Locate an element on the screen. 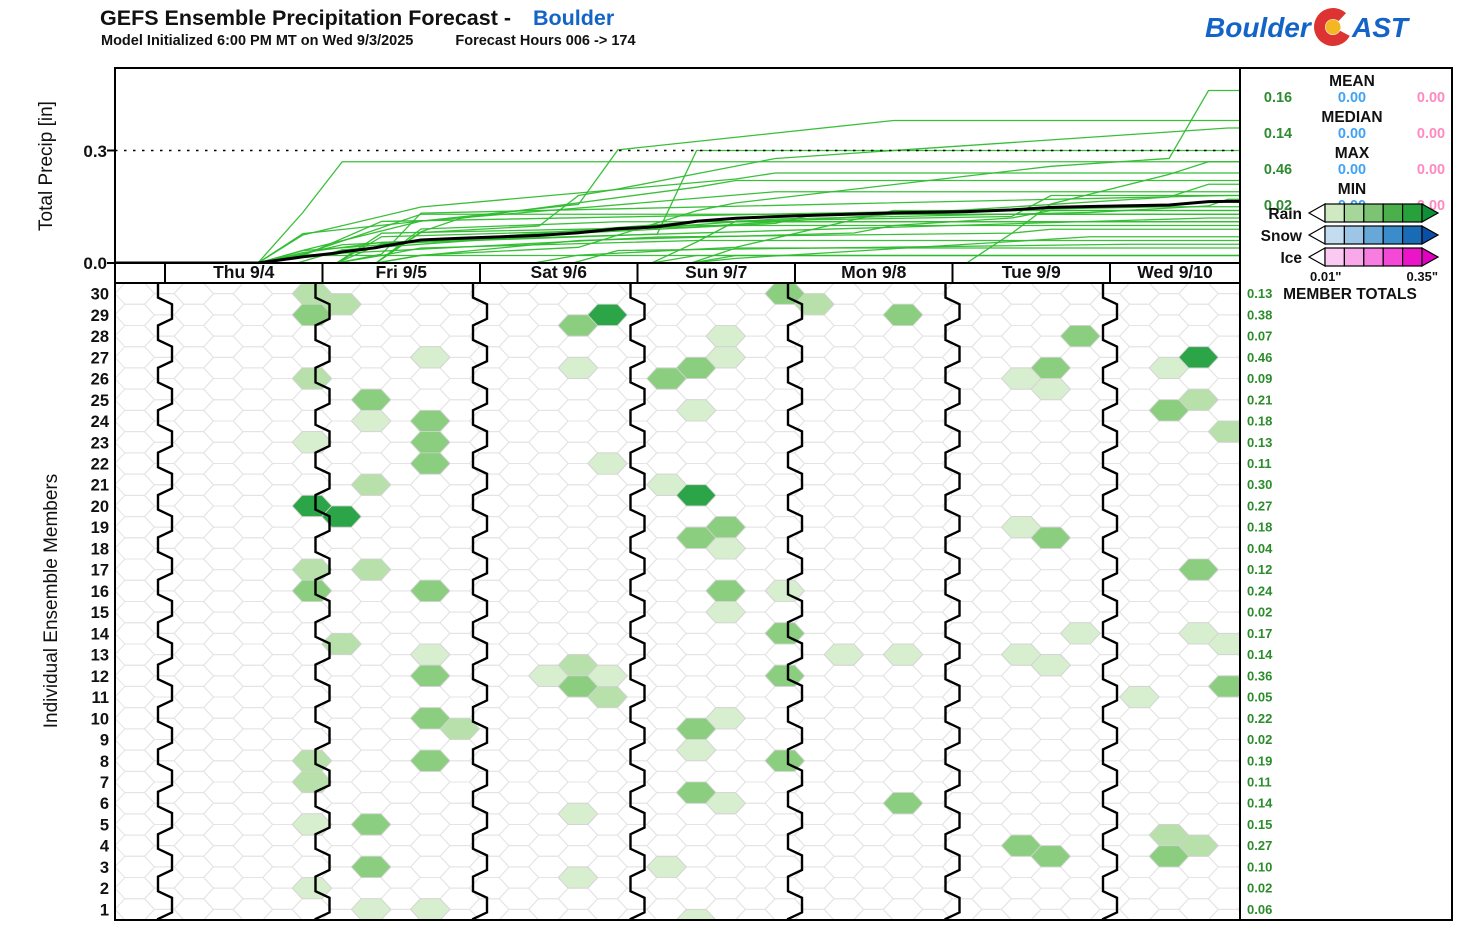  day-label: Mon 9/8 is located at coordinates (873, 272).